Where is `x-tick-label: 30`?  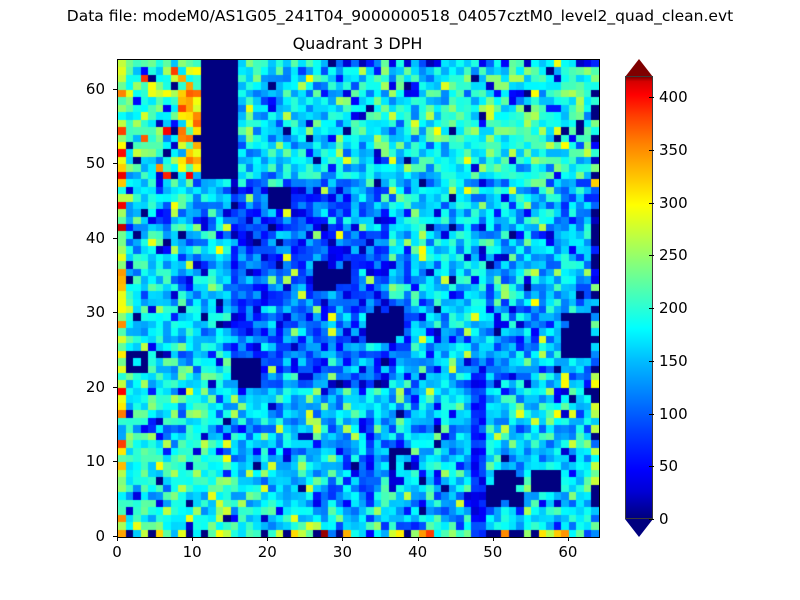 x-tick-label: 30 is located at coordinates (342, 552).